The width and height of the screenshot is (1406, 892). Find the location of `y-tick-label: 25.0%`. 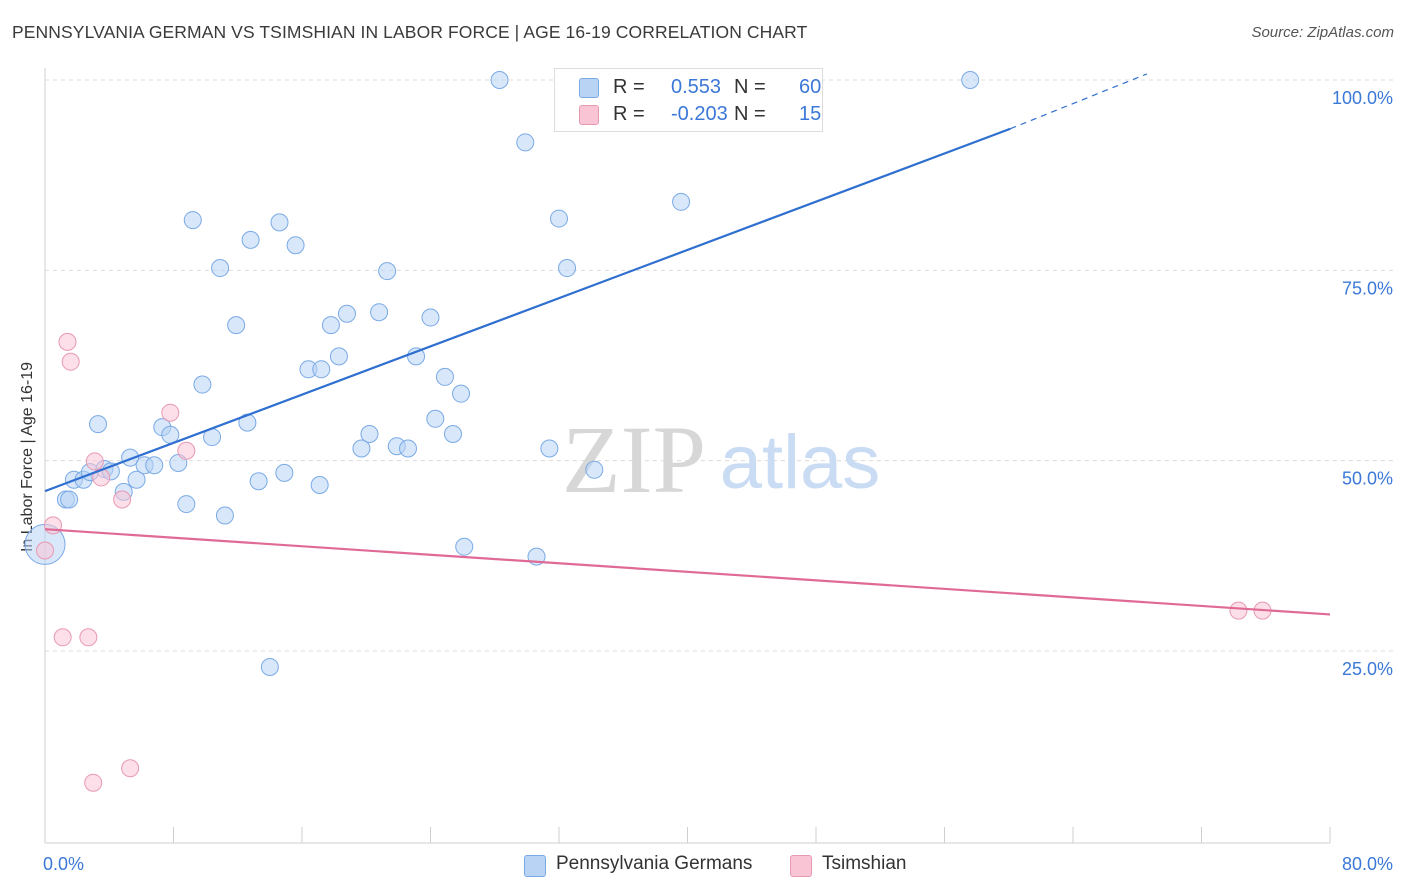

y-tick-label: 25.0% is located at coordinates (1367, 669).